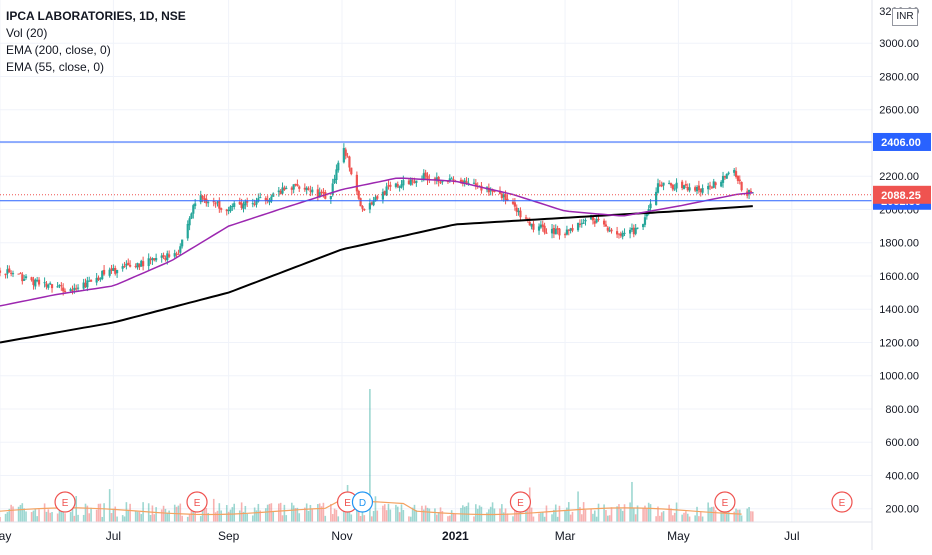 Image resolution: width=932 pixels, height=555 pixels. Describe the element at coordinates (58, 50) in the screenshot. I see `indicator-ema200: EMA (200, close, 0)` at that location.